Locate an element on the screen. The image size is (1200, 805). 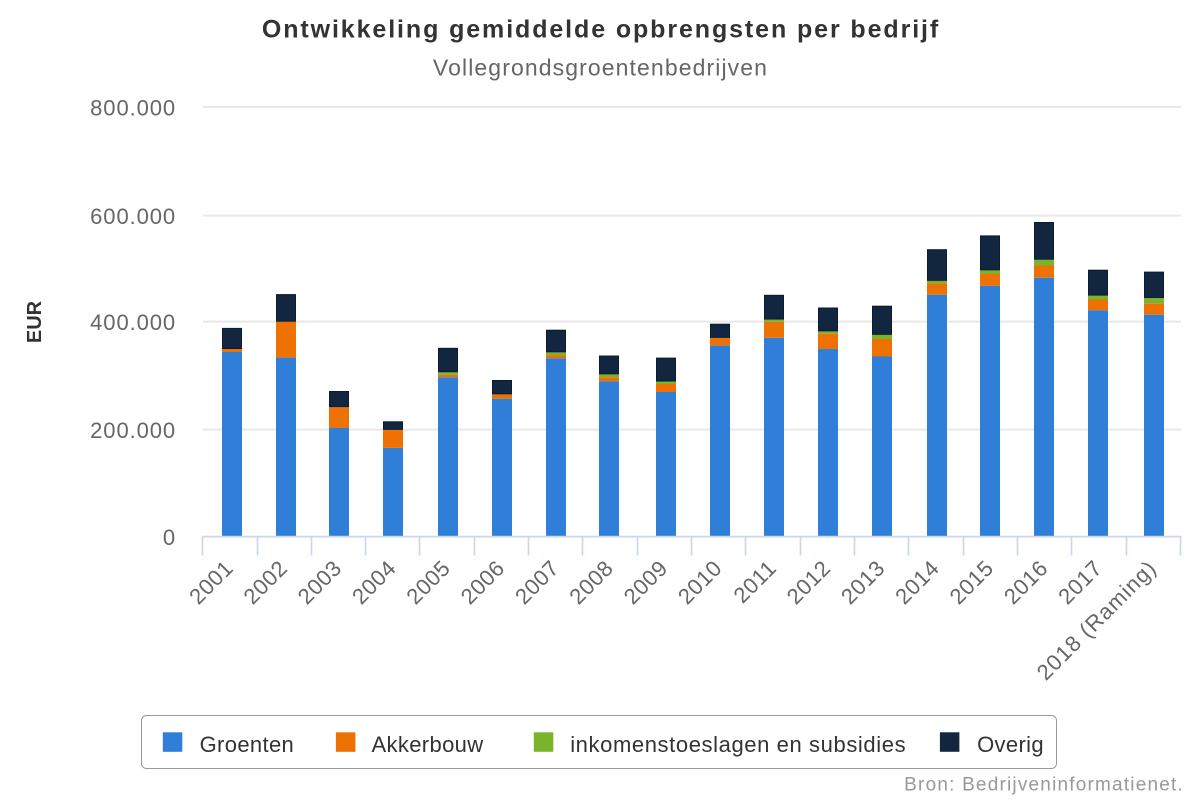
svg-text: Vollegrondsgroentenbedrijven is located at coordinates (600, 67).